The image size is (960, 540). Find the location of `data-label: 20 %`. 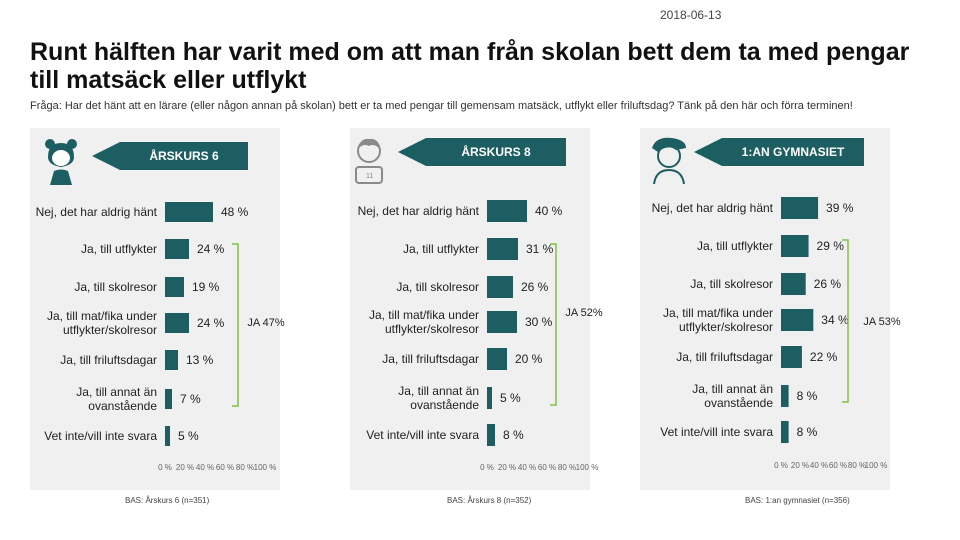

data-label: 20 % is located at coordinates (529, 359).